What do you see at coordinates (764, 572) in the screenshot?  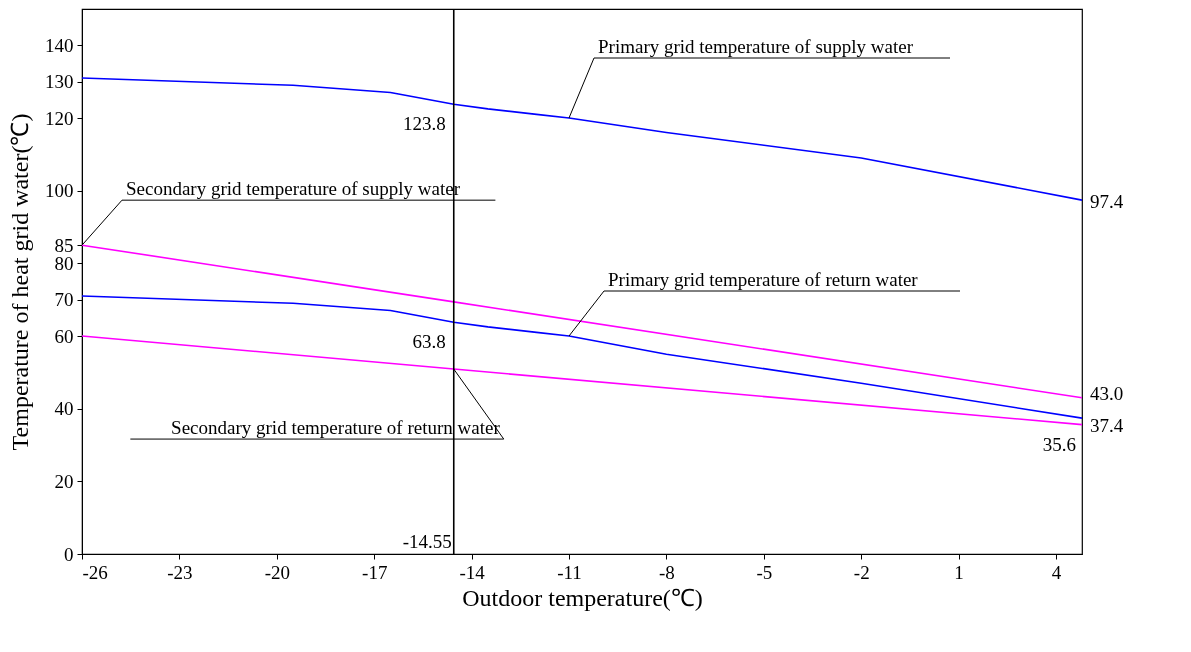 I see `x-tick-label: -5` at bounding box center [764, 572].